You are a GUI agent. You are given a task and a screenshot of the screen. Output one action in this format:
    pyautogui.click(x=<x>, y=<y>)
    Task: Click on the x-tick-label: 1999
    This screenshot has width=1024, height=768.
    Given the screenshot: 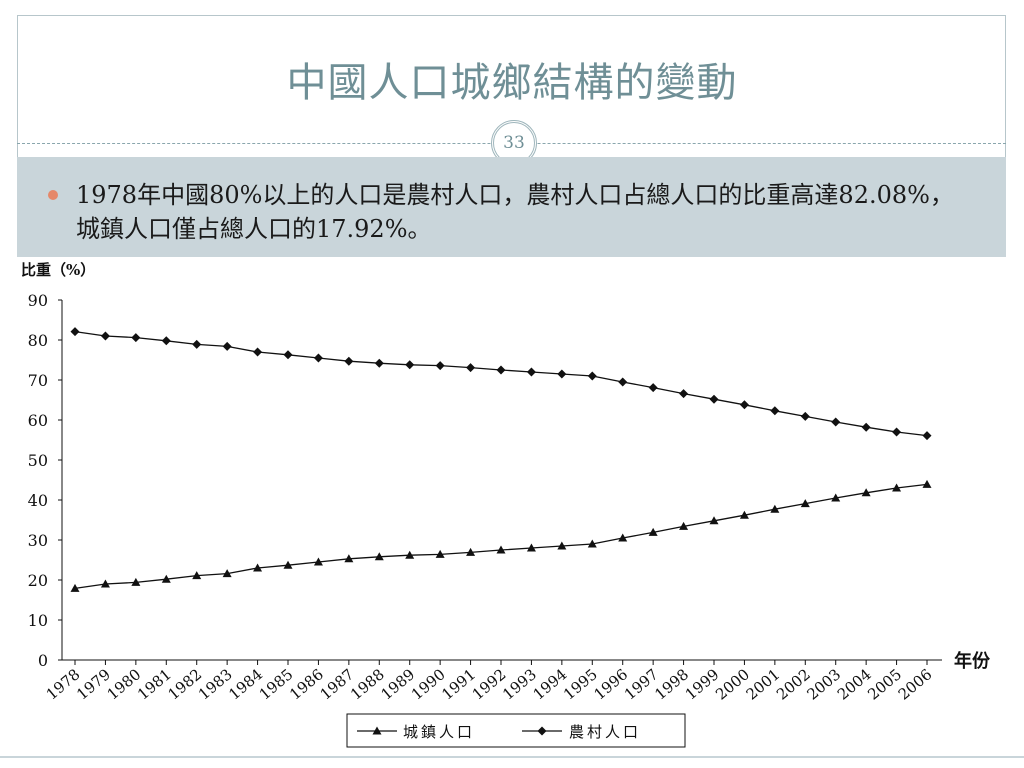 What is the action you would take?
    pyautogui.click(x=702, y=684)
    